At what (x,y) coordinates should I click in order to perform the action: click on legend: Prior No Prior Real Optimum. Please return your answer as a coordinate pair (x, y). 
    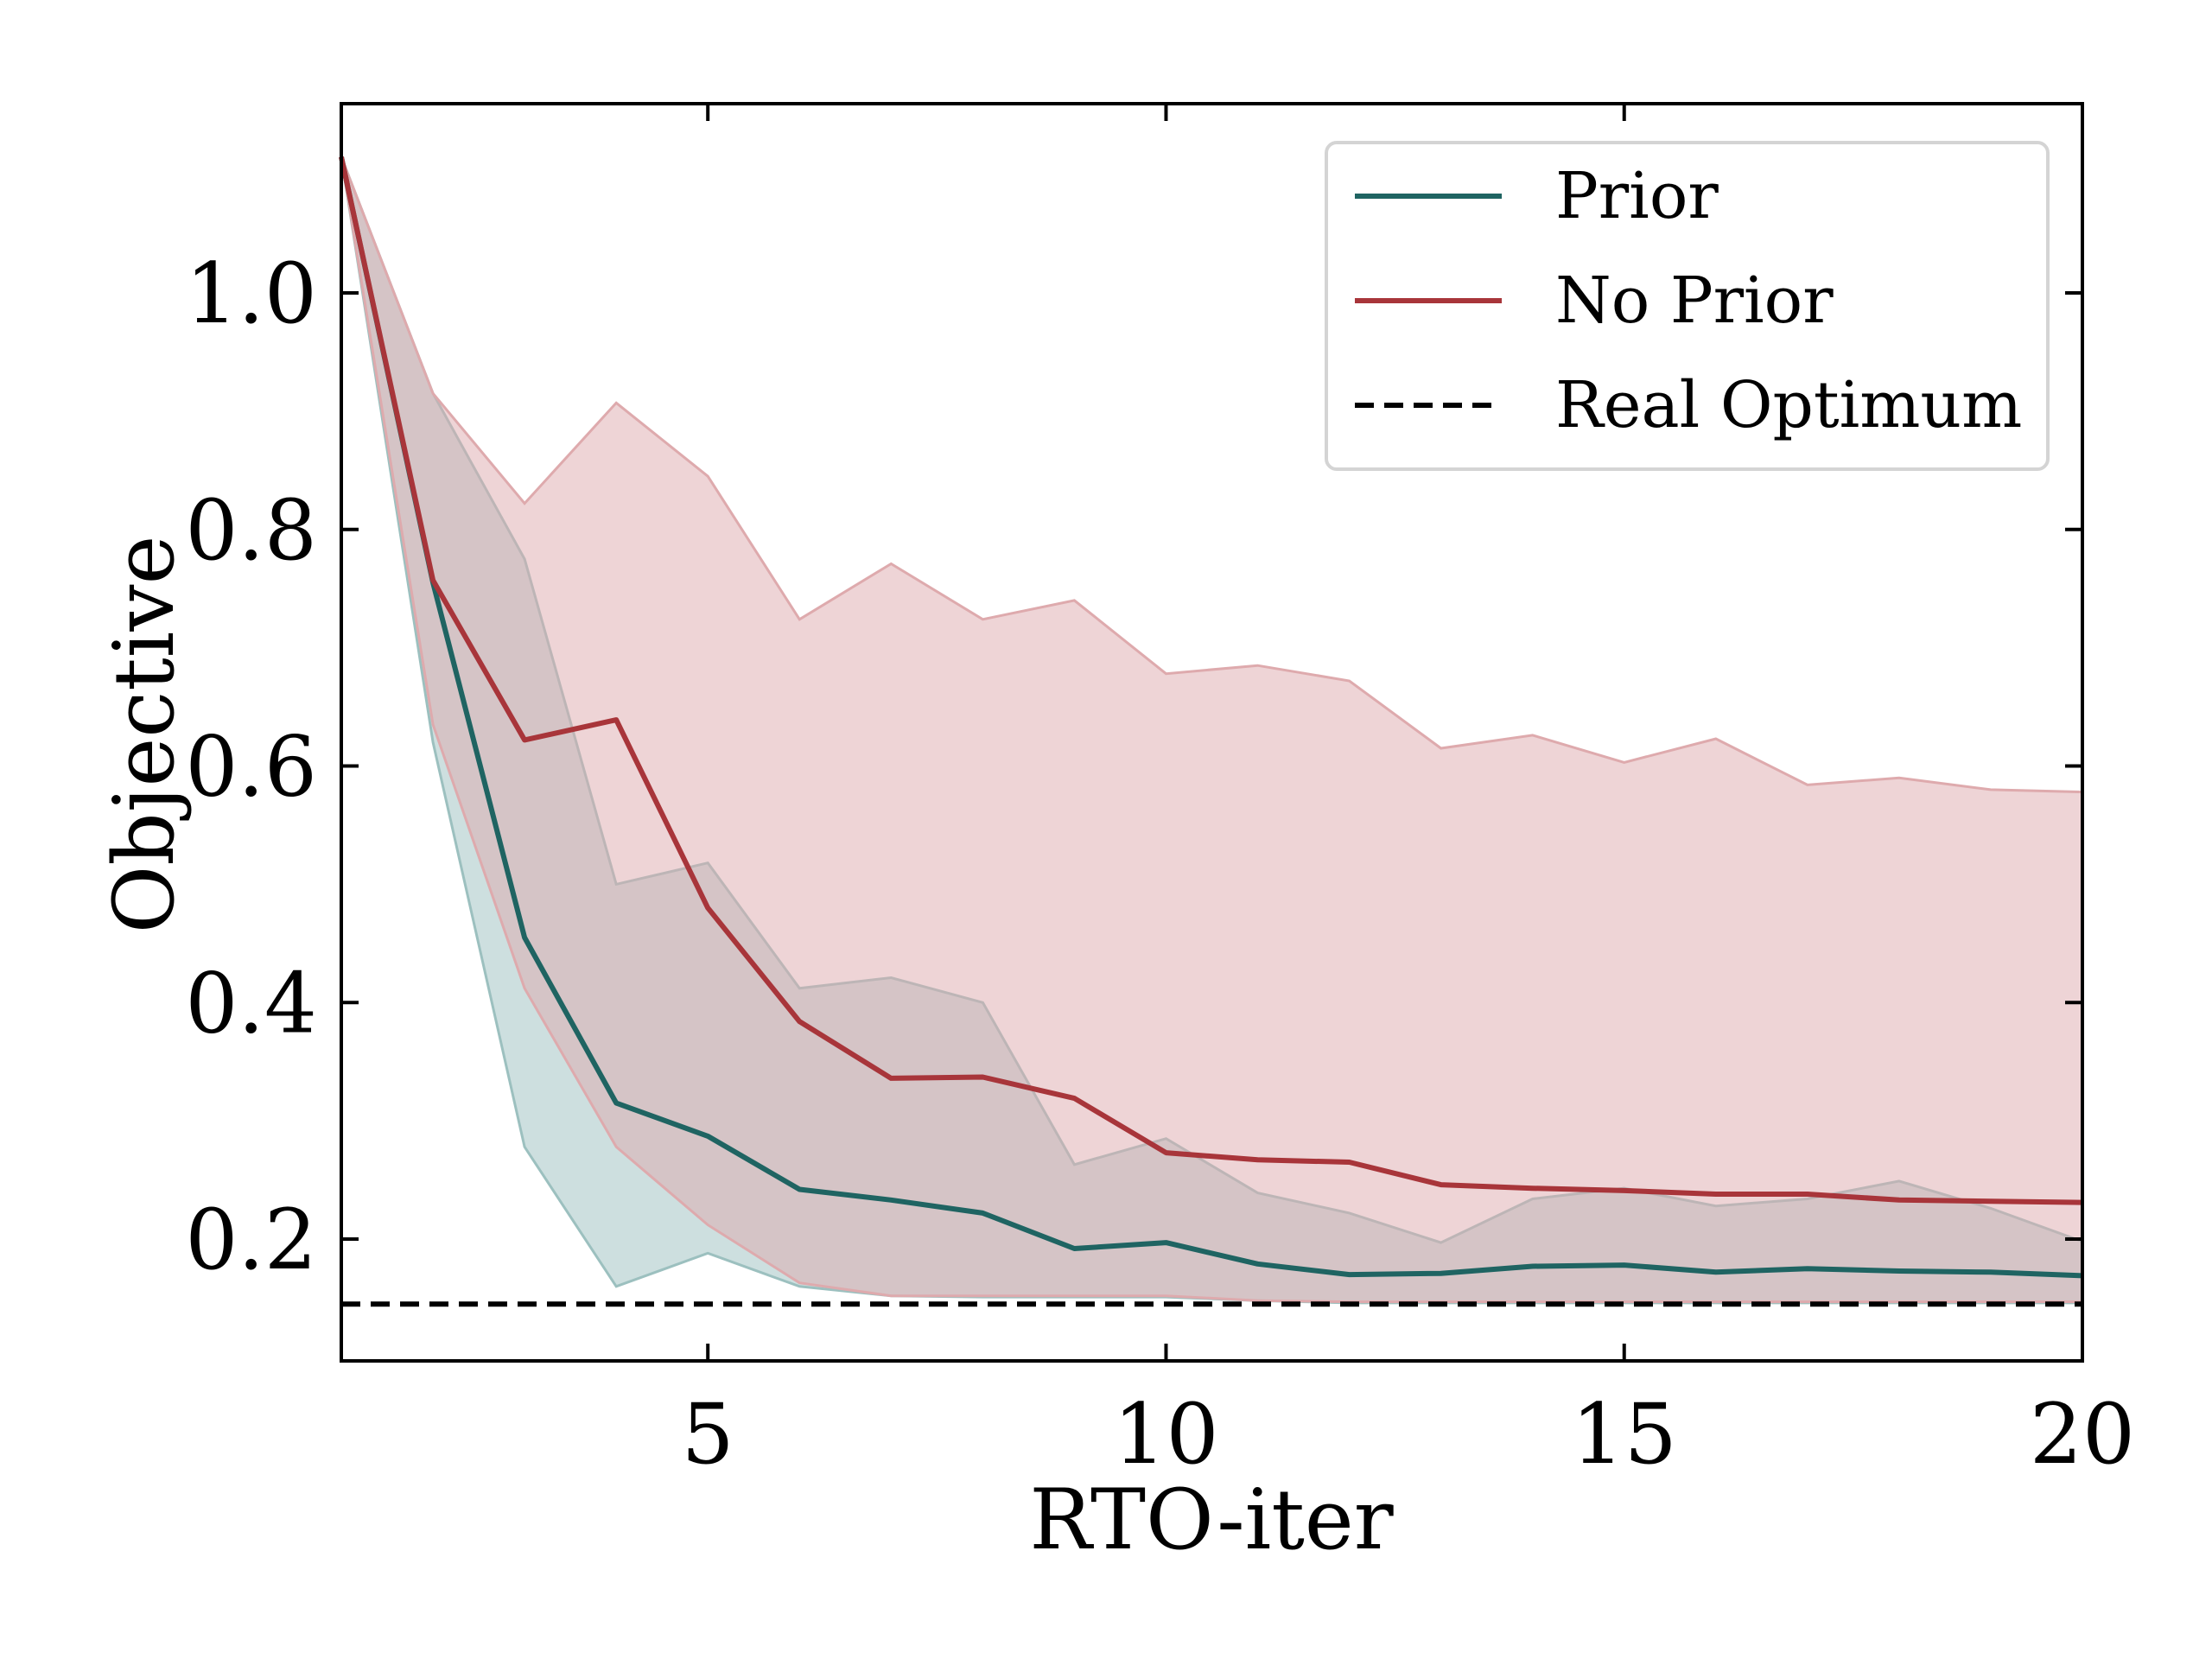
    Looking at the image, I should click on (1687, 306).